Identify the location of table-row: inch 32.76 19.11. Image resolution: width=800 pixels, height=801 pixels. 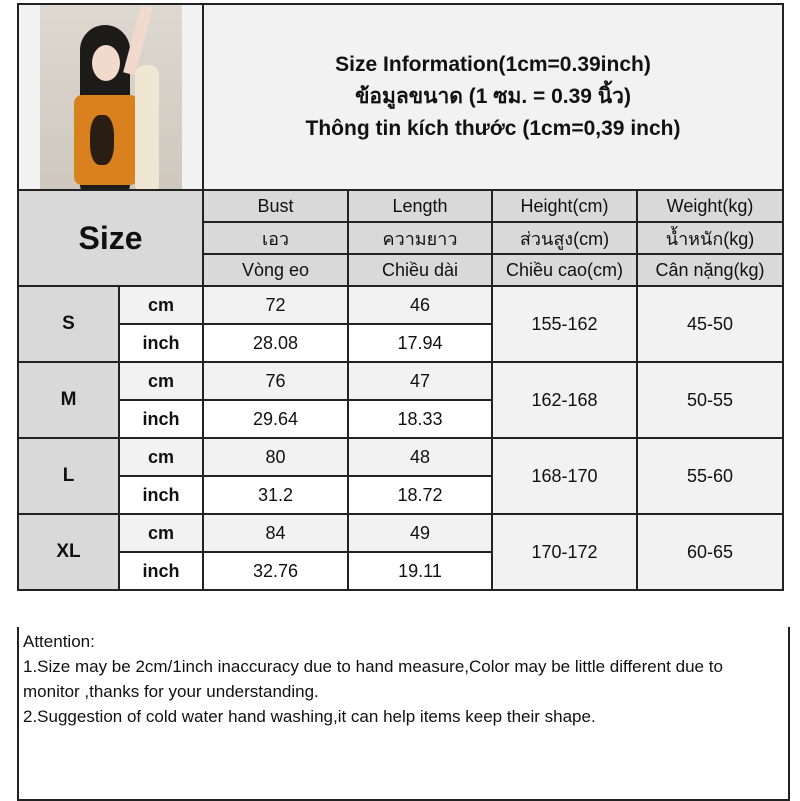
(400, 571).